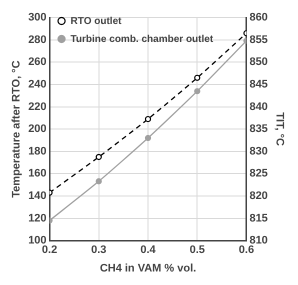 Image resolution: width=298 pixels, height=285 pixels. What do you see at coordinates (258, 151) in the screenshot?
I see `y2-tick-label: 830` at bounding box center [258, 151].